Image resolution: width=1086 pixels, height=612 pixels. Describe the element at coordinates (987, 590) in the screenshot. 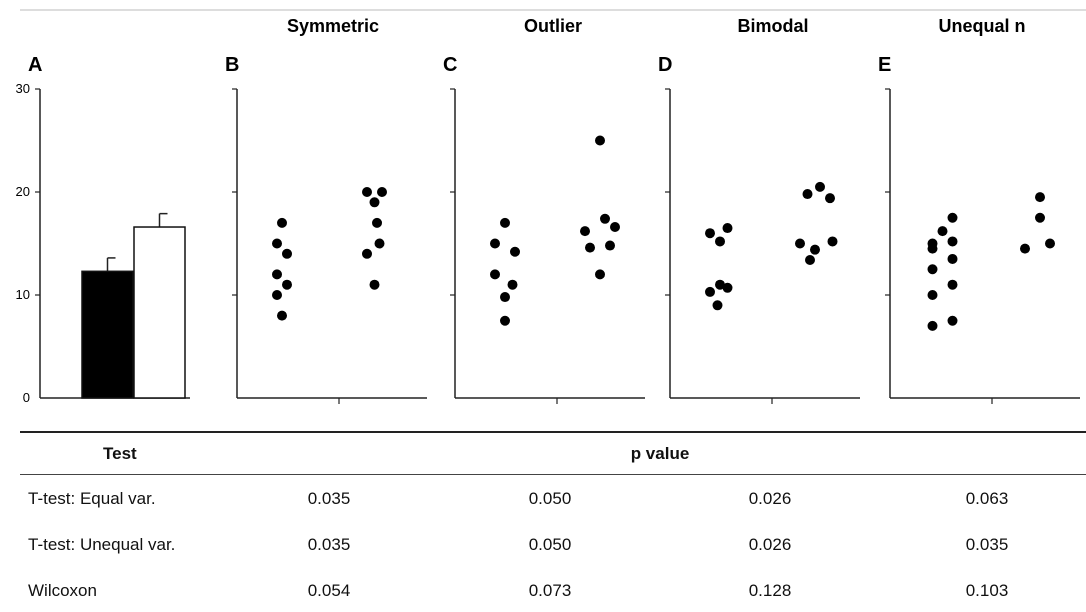

I see `pvalue-wilcoxon-unequal-n: 0.103` at that location.